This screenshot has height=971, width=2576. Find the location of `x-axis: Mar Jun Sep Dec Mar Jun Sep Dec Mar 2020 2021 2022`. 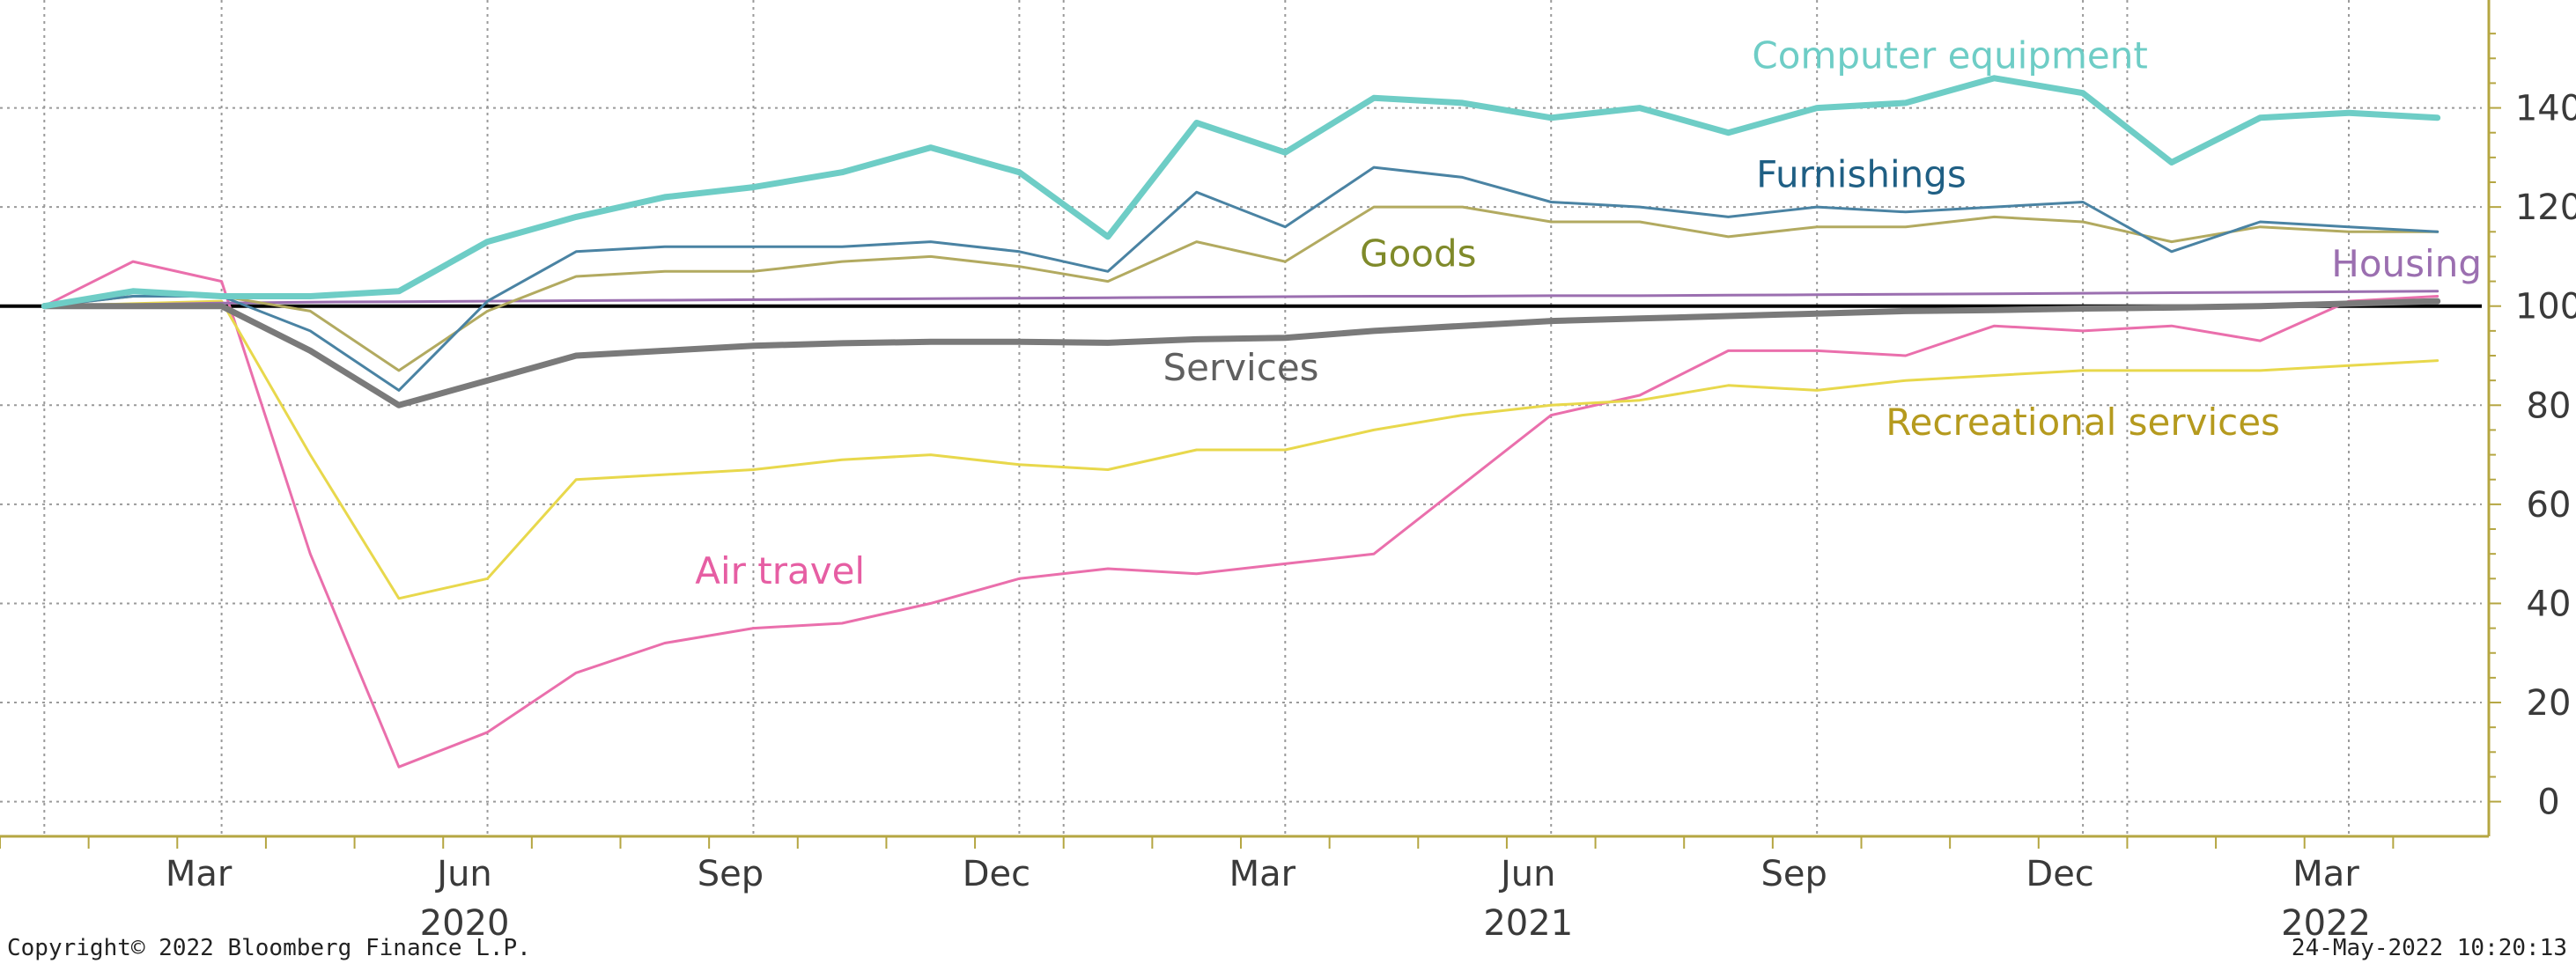

x-axis: Mar Jun Sep Dec Mar Jun Sep Dec Mar 2020 2021 2022 is located at coordinates (1244, 890).